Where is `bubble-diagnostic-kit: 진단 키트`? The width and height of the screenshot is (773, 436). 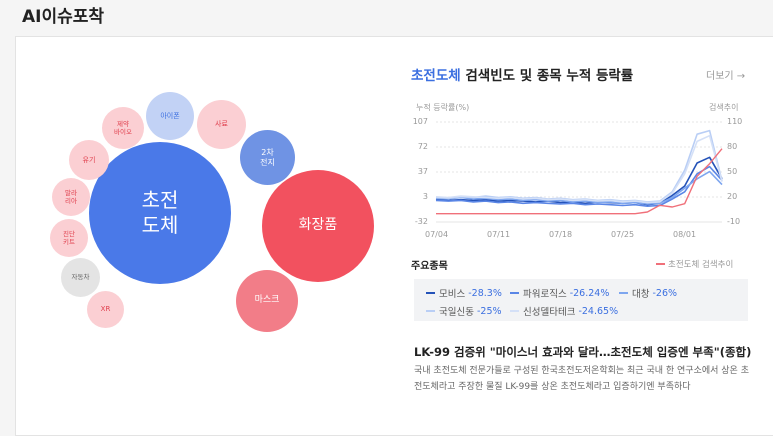 bubble-diagnostic-kit: 진단 키트 is located at coordinates (69, 238).